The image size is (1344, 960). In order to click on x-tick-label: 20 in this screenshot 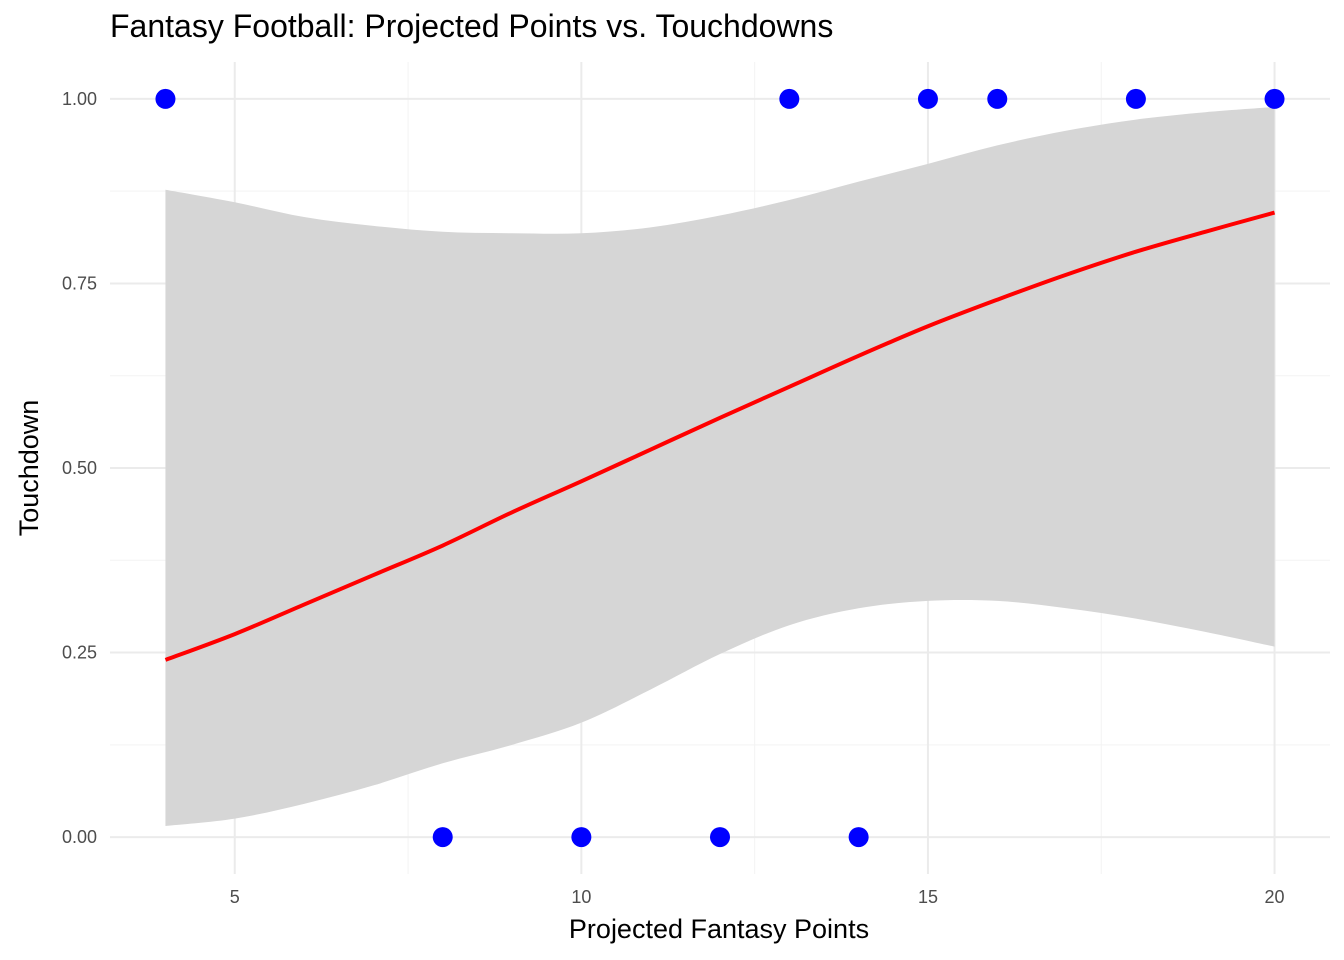, I will do `click(1275, 897)`.